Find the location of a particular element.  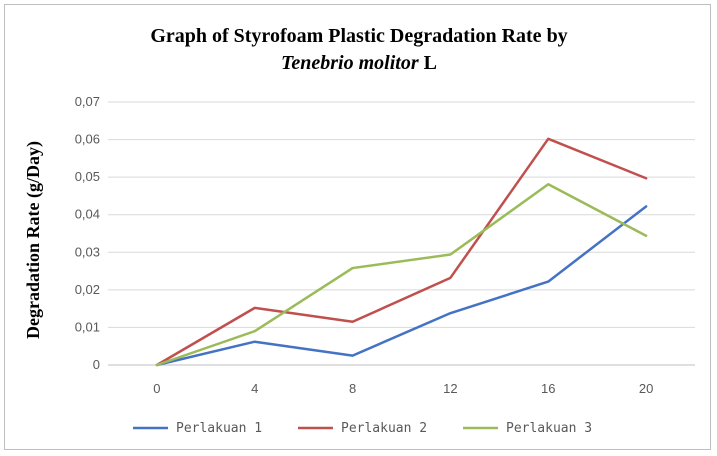

chart-title-line2: Tenebrio molitor L is located at coordinates (359, 63).